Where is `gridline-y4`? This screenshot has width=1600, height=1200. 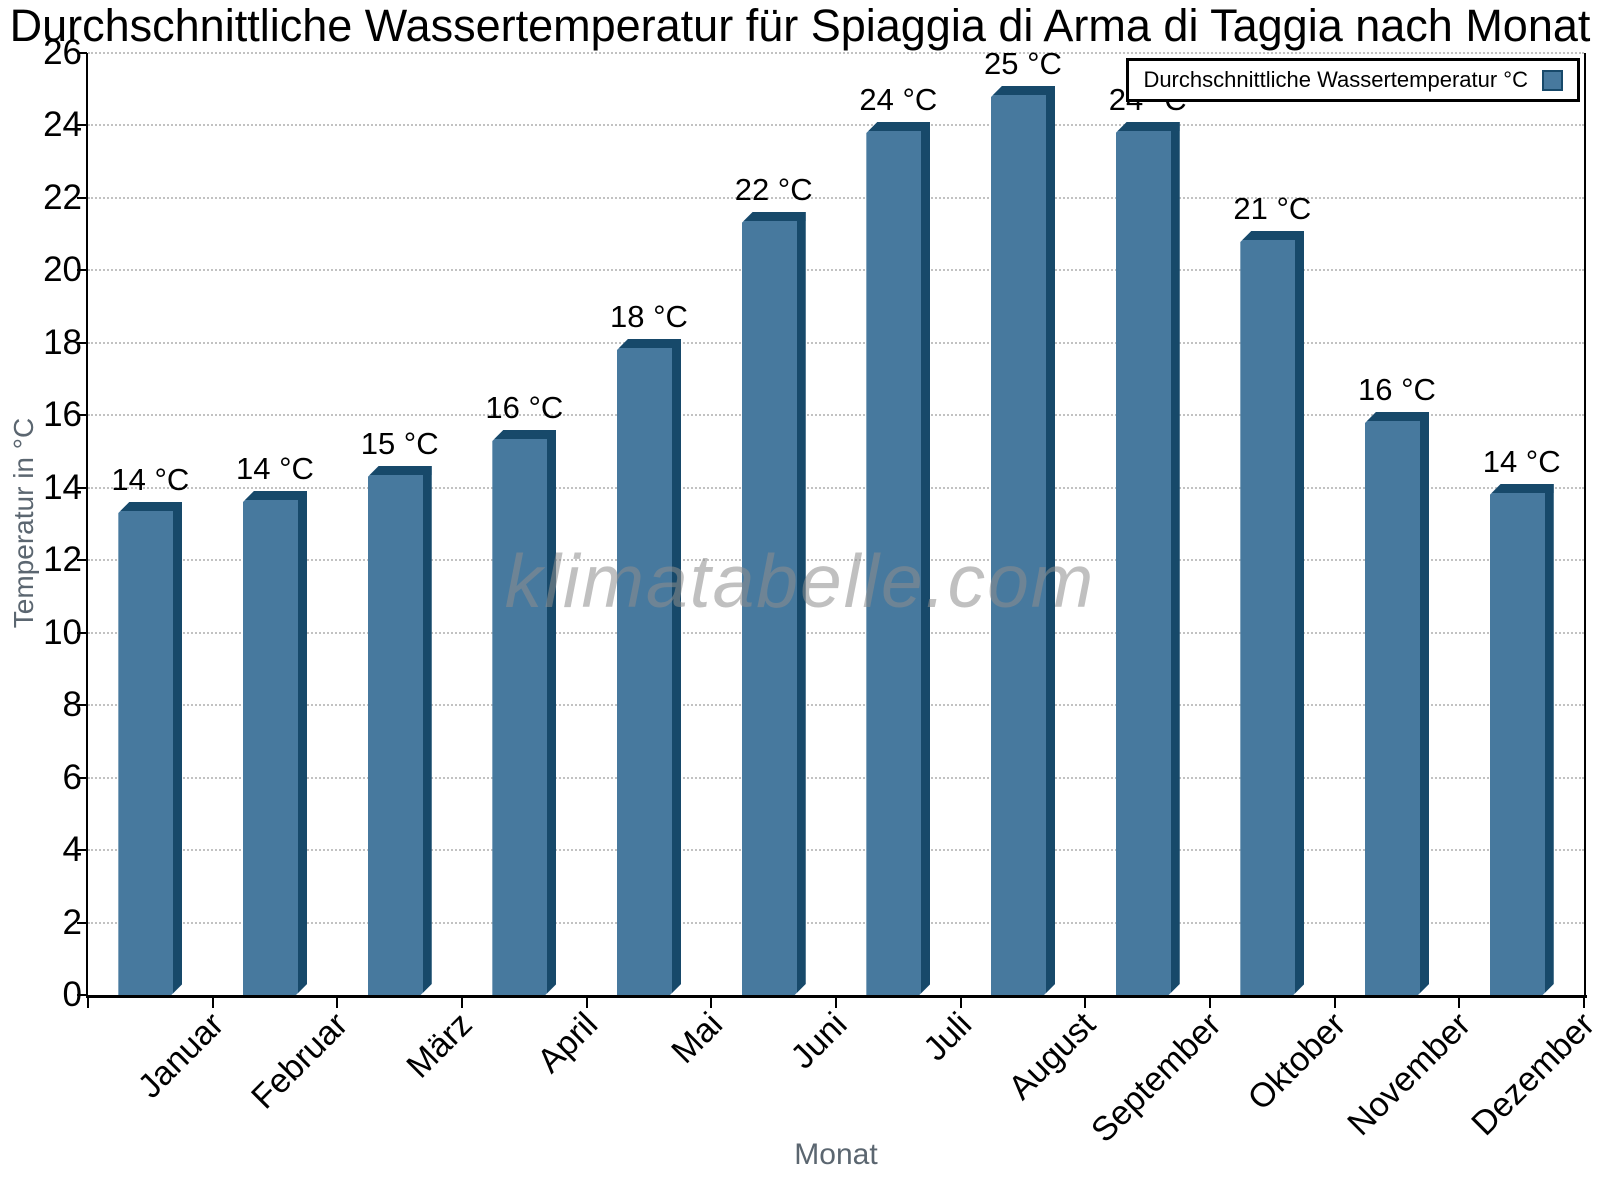
gridline-y4 is located at coordinates (836, 850).